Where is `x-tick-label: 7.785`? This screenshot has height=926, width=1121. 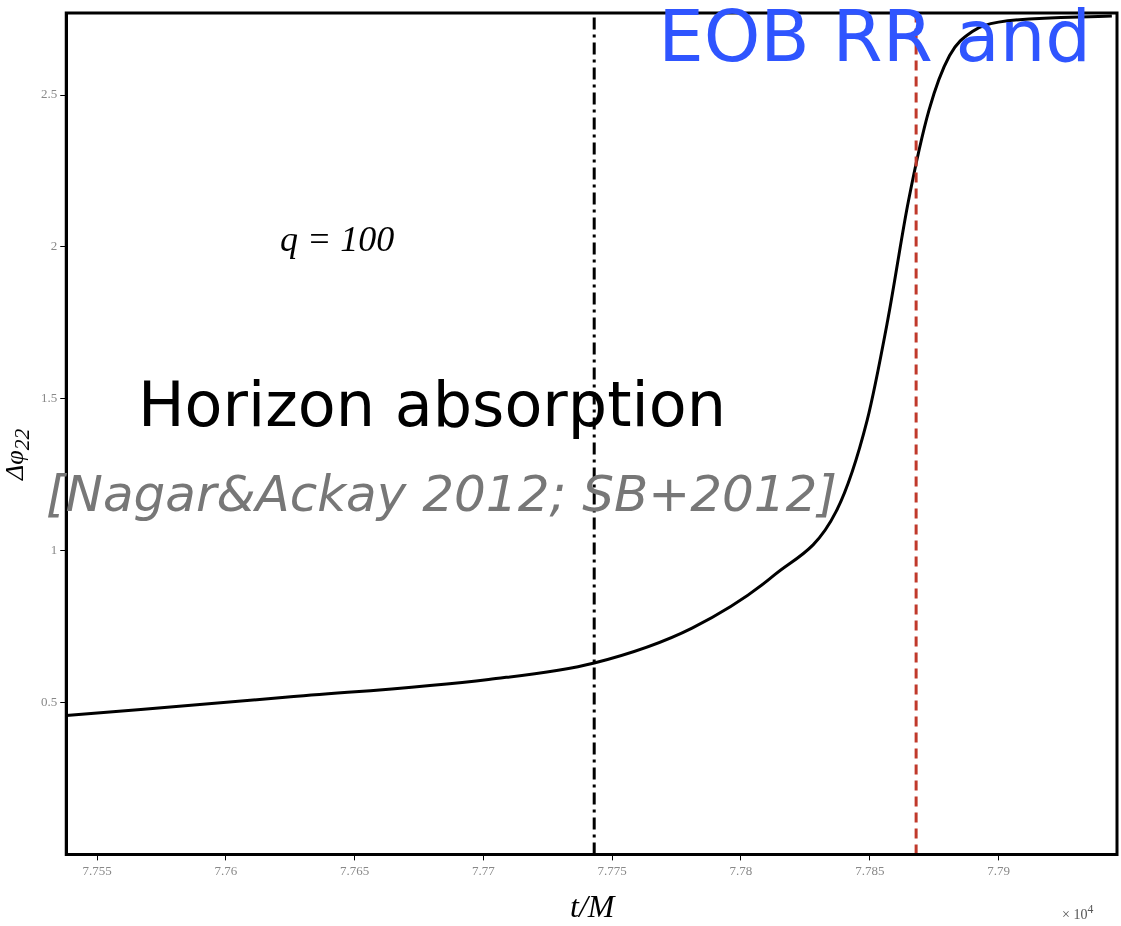
x-tick-label: 7.785 is located at coordinates (870, 870).